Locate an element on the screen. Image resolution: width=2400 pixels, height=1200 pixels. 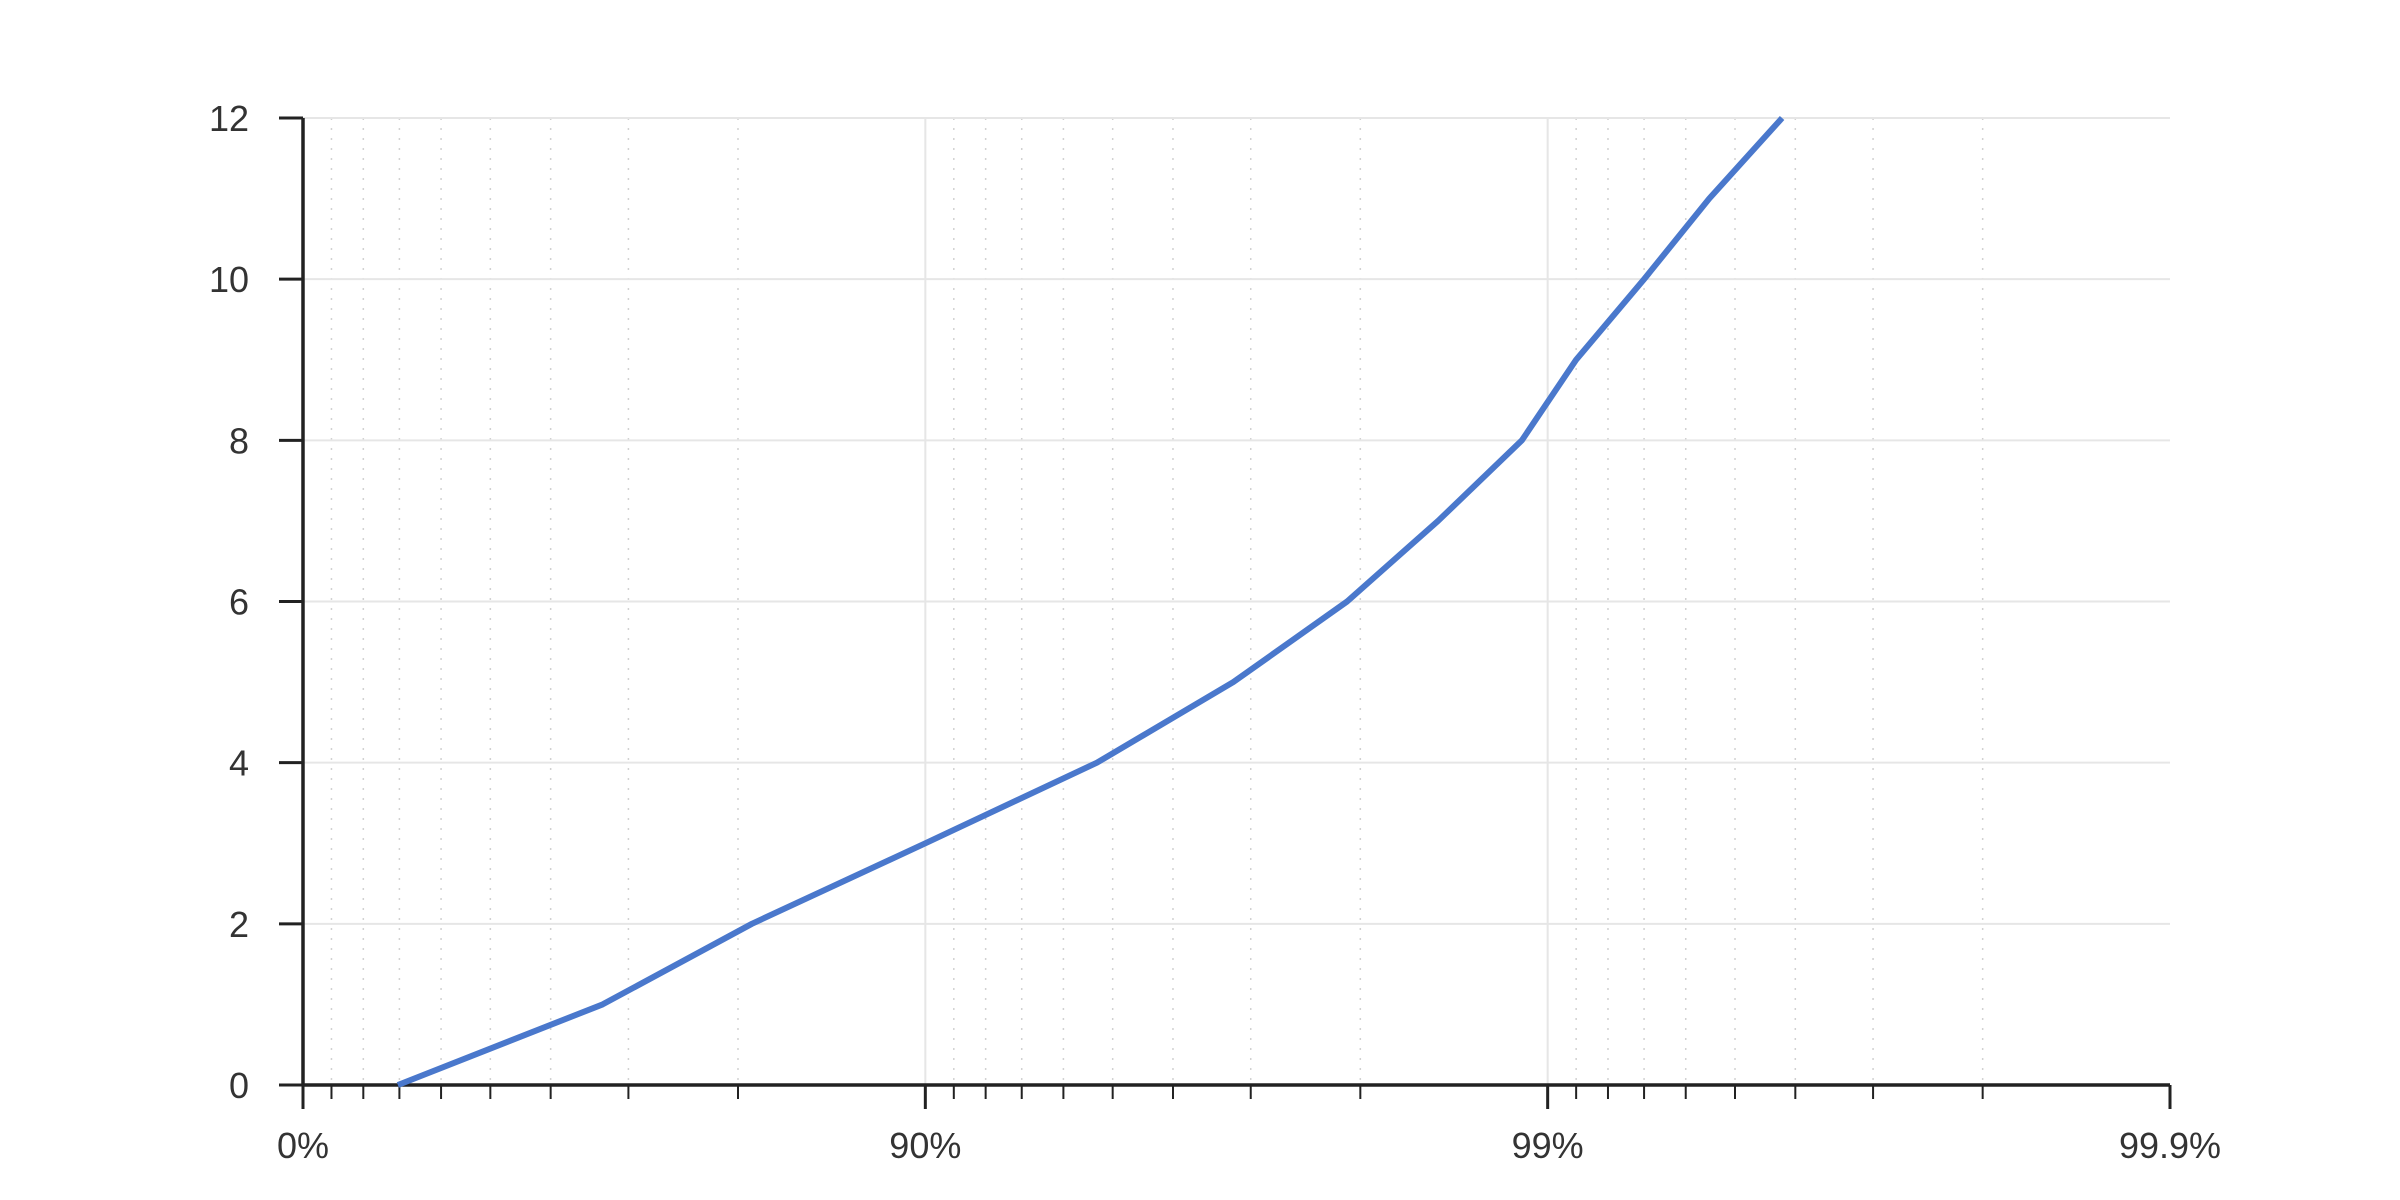
y-tick-label: 6 is located at coordinates (239, 602).